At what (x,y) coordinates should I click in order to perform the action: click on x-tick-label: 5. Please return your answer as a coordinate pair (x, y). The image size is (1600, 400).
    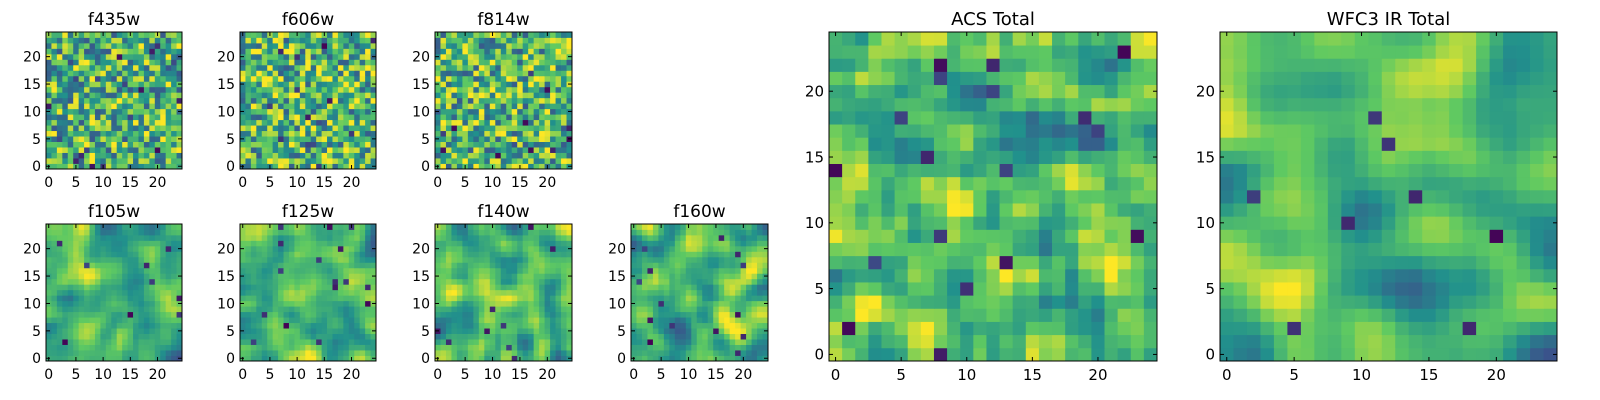
    Looking at the image, I should click on (75, 375).